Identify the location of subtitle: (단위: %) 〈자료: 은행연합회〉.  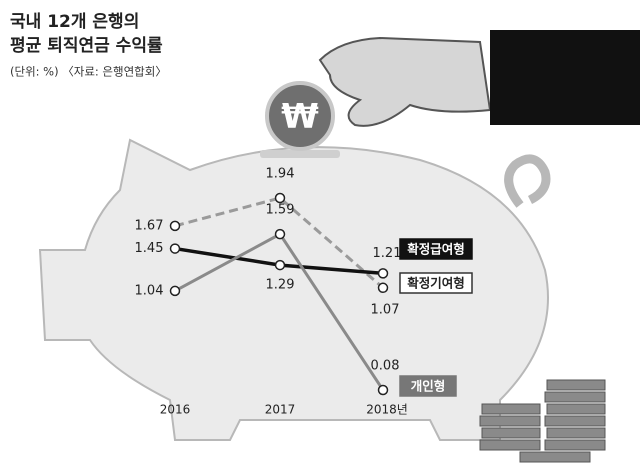
(88, 72).